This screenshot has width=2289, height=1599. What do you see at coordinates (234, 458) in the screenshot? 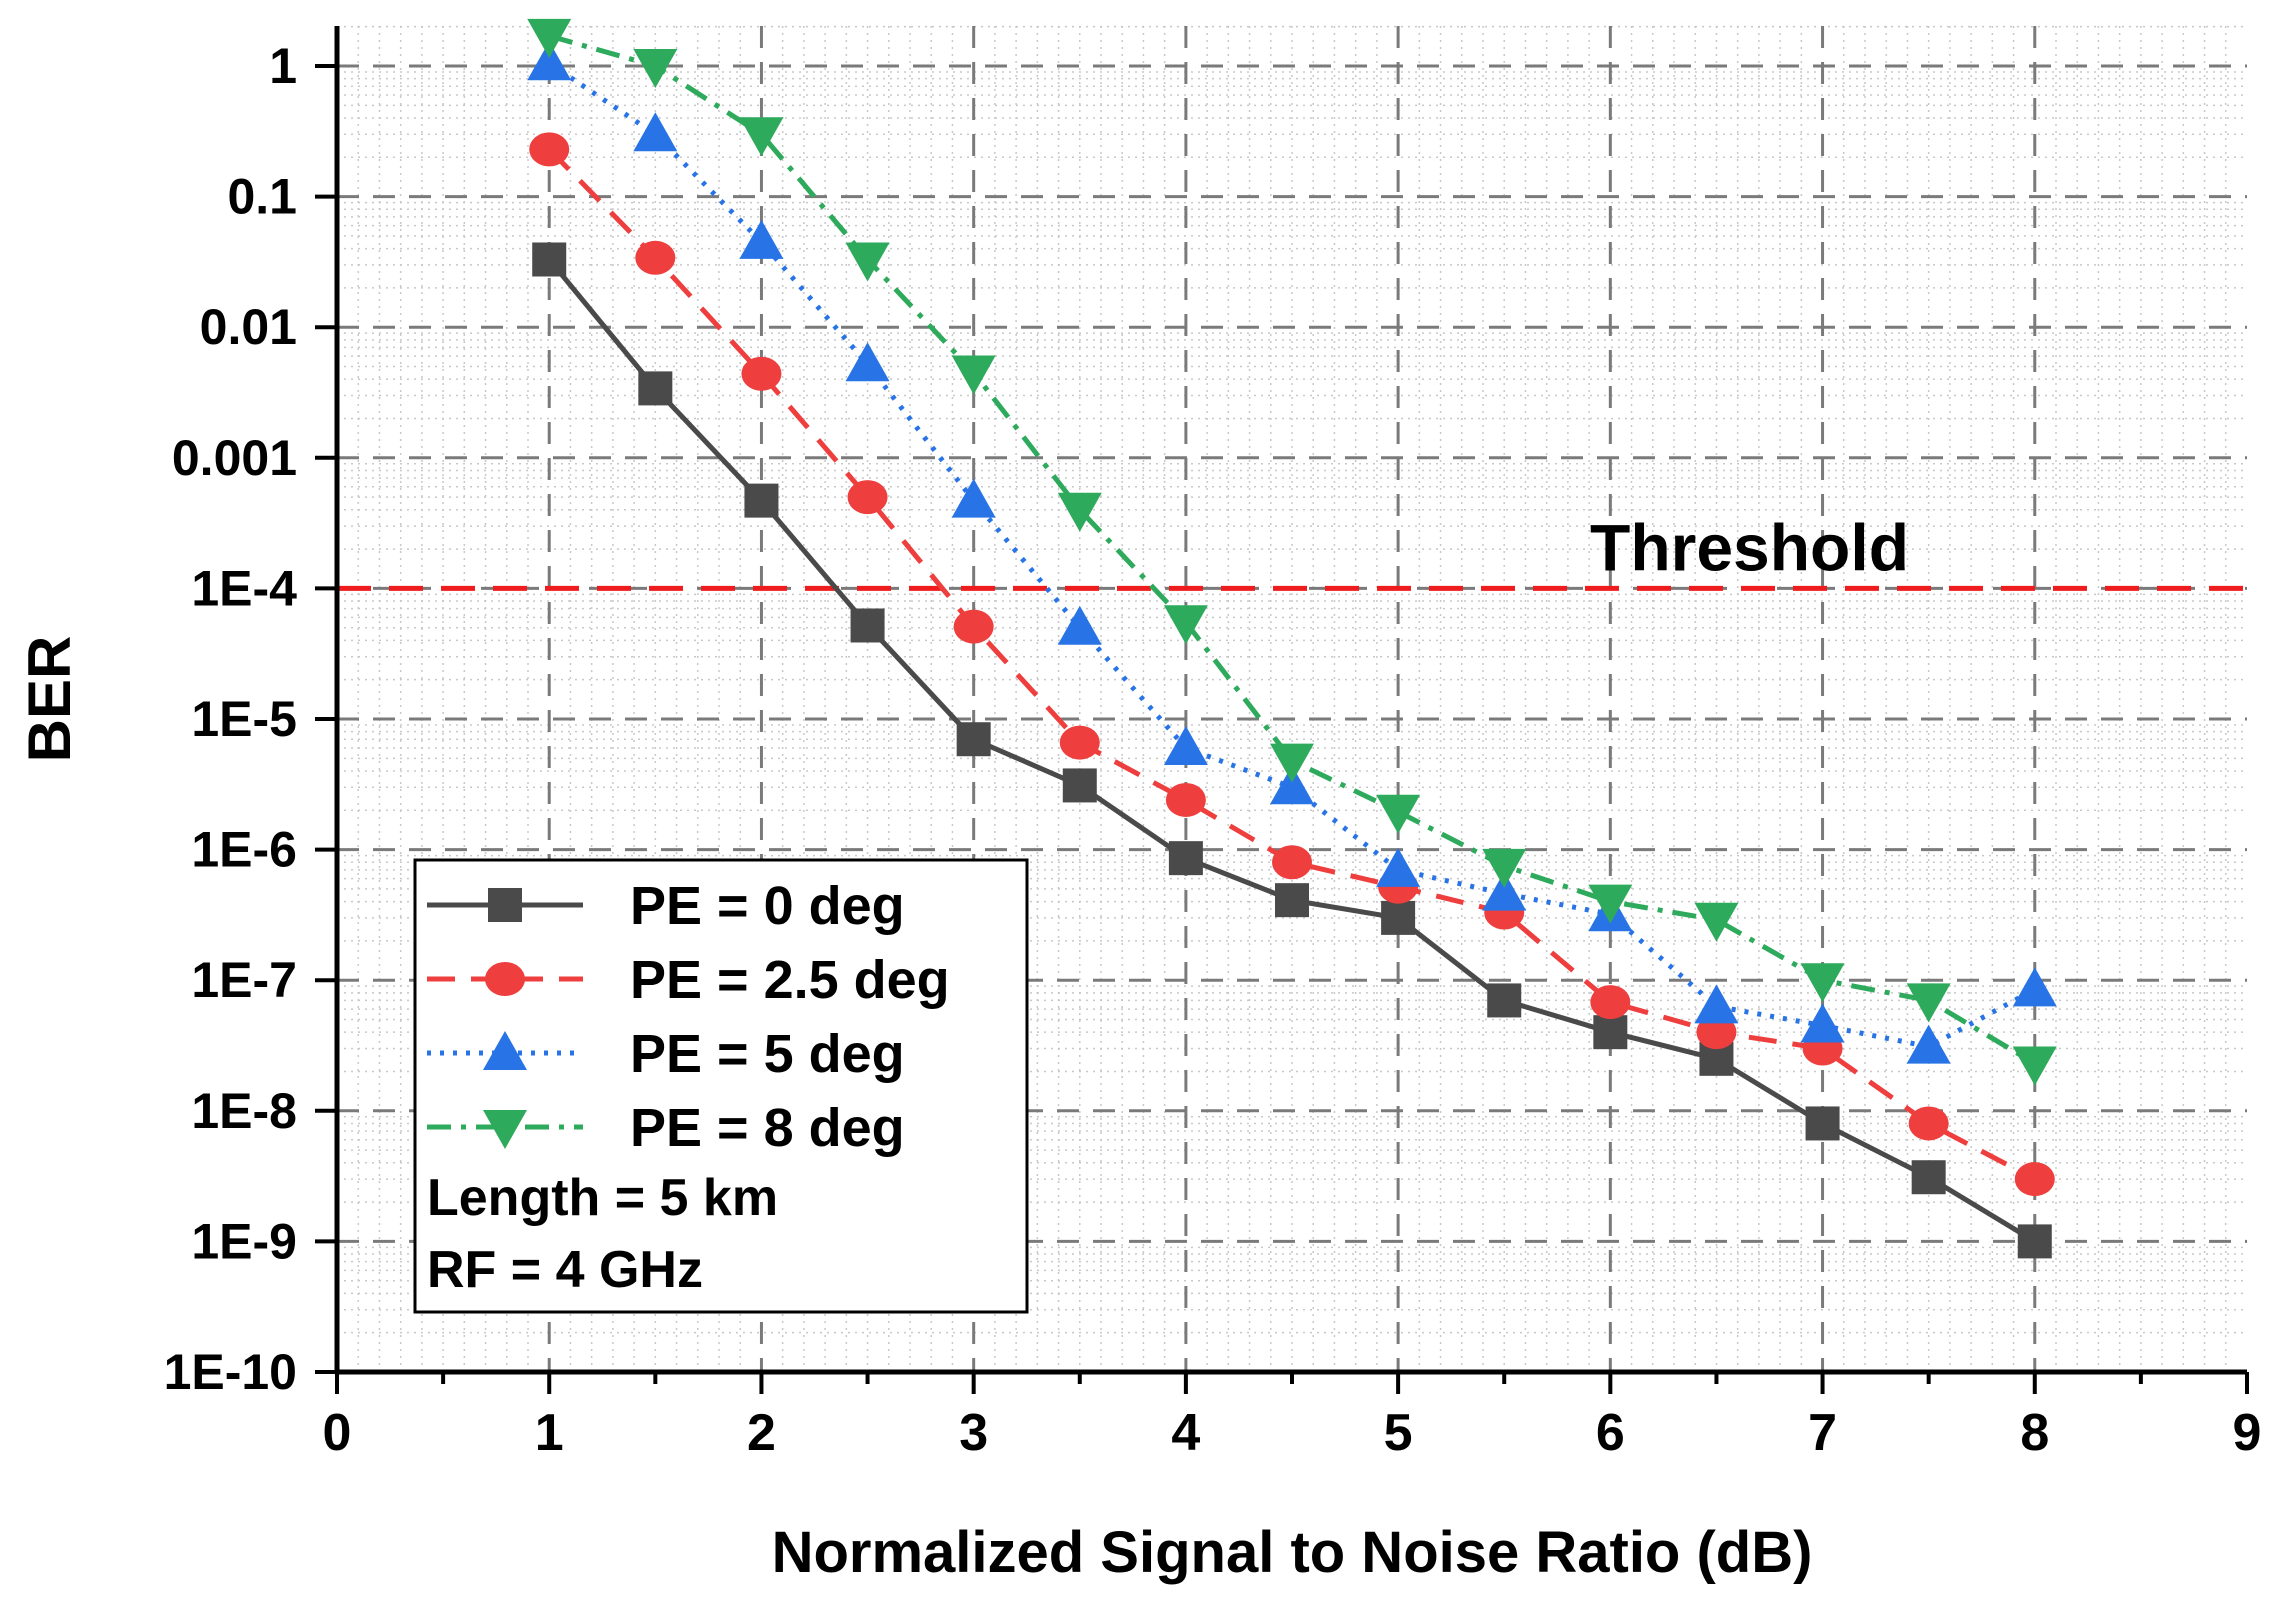
I see `y-tick-label: 0.001` at bounding box center [234, 458].